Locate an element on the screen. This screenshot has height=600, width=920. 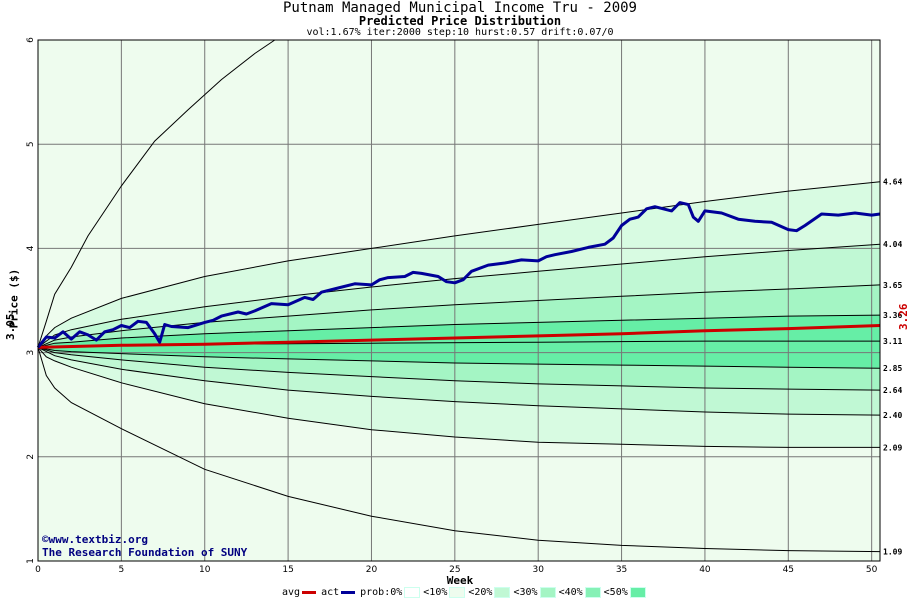
percentile-labels: 1.09 2.09 2.40 2.64 2.85 3.11 3.36 3.65 4.04 4.64 is located at coordinates (892, 367).